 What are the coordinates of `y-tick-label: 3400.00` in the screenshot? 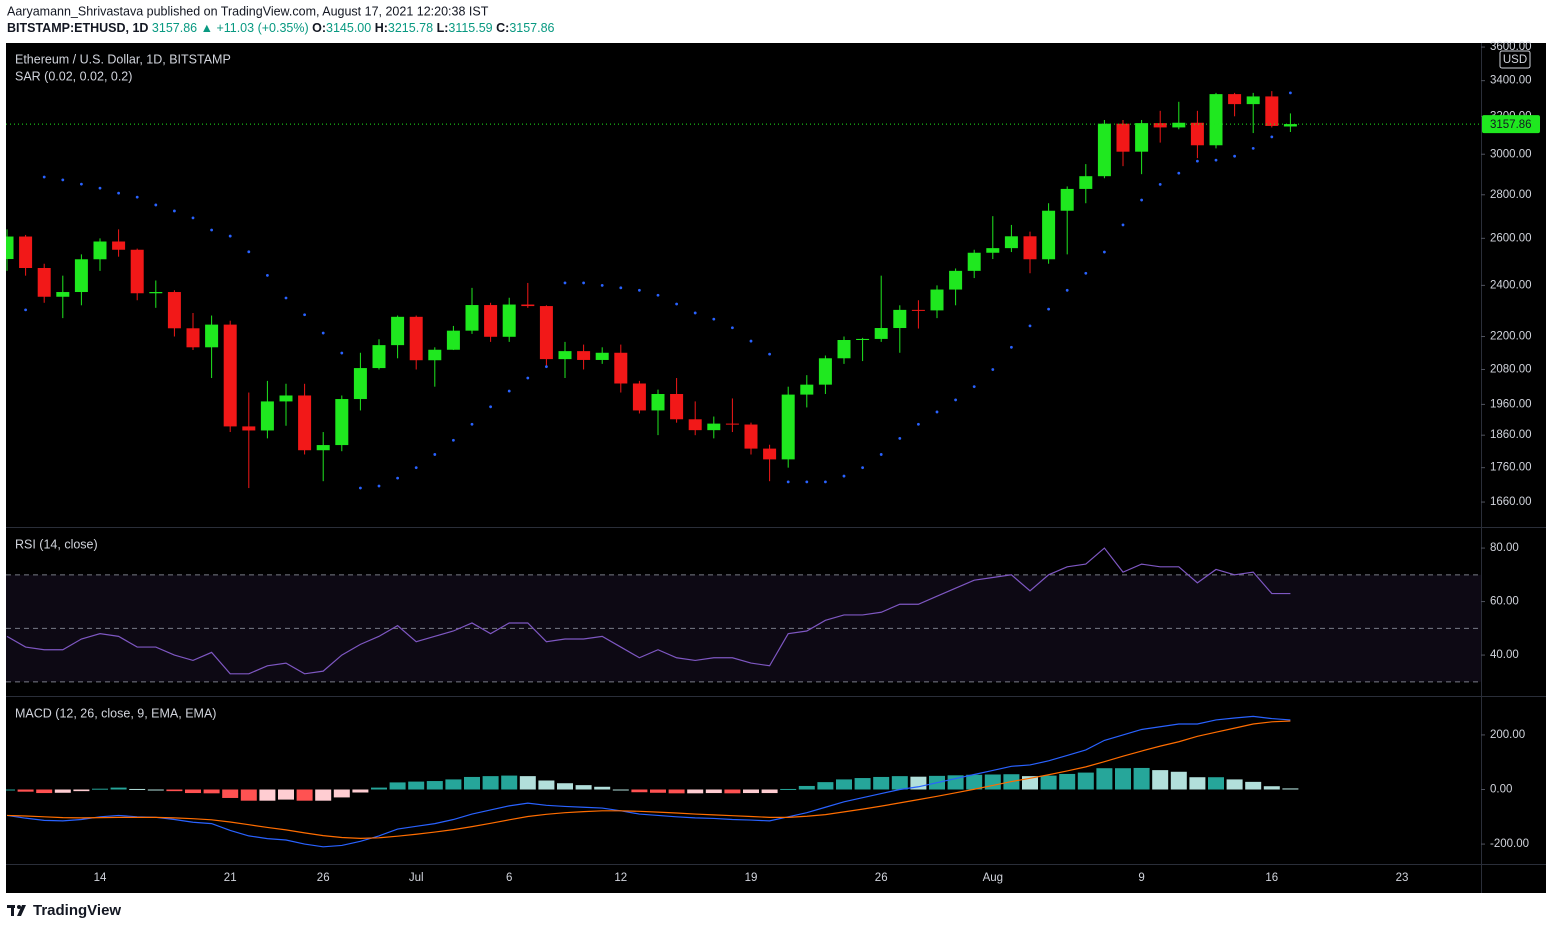 It's located at (1511, 81).